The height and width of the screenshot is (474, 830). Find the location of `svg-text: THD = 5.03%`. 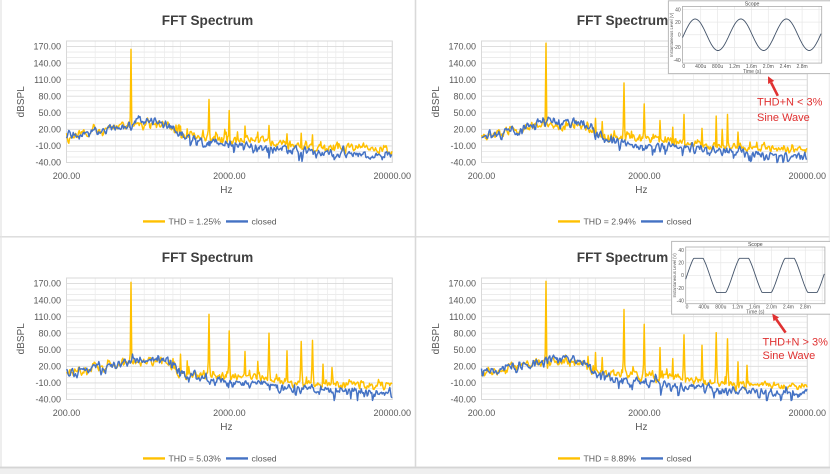

svg-text: THD = 5.03% is located at coordinates (195, 459).